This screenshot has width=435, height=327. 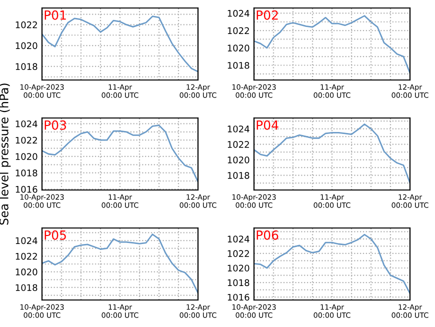 I want to click on chart-title: P04, so click(x=267, y=125).